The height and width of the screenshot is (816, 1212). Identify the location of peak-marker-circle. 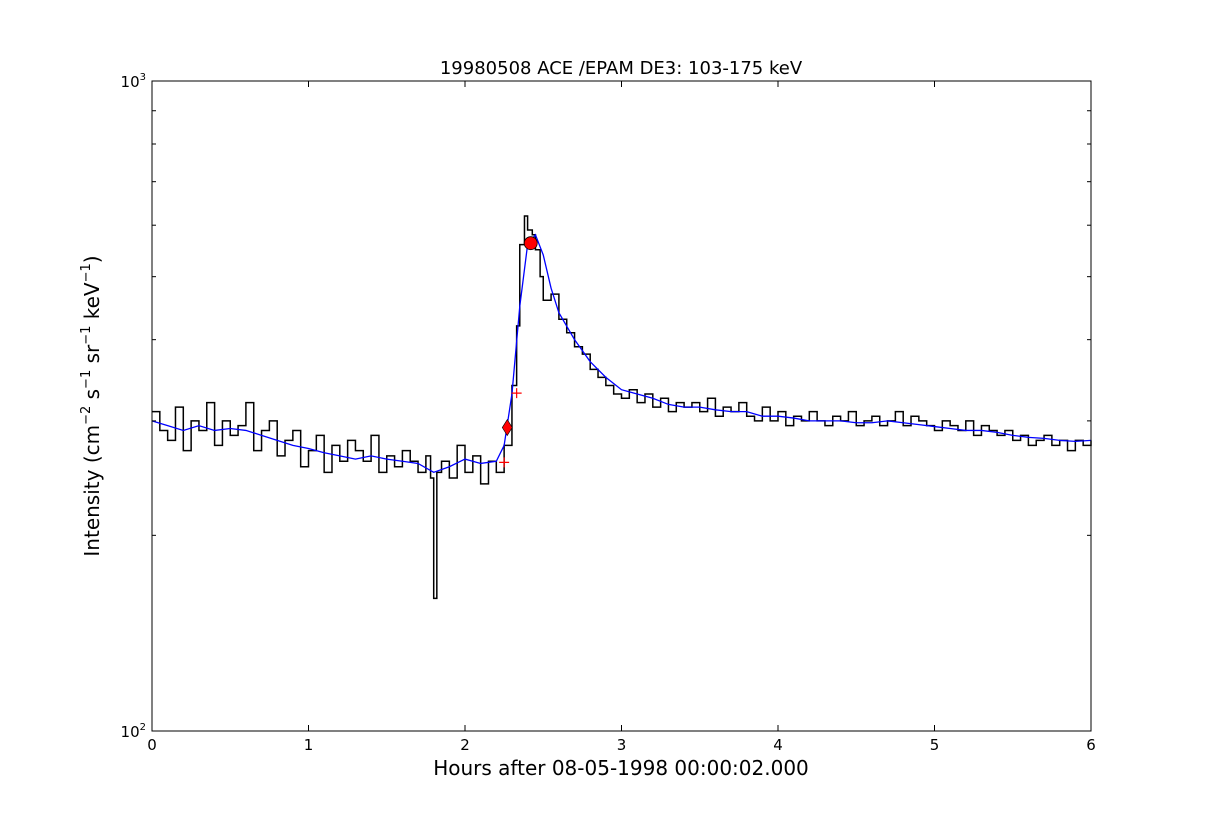
(530, 243).